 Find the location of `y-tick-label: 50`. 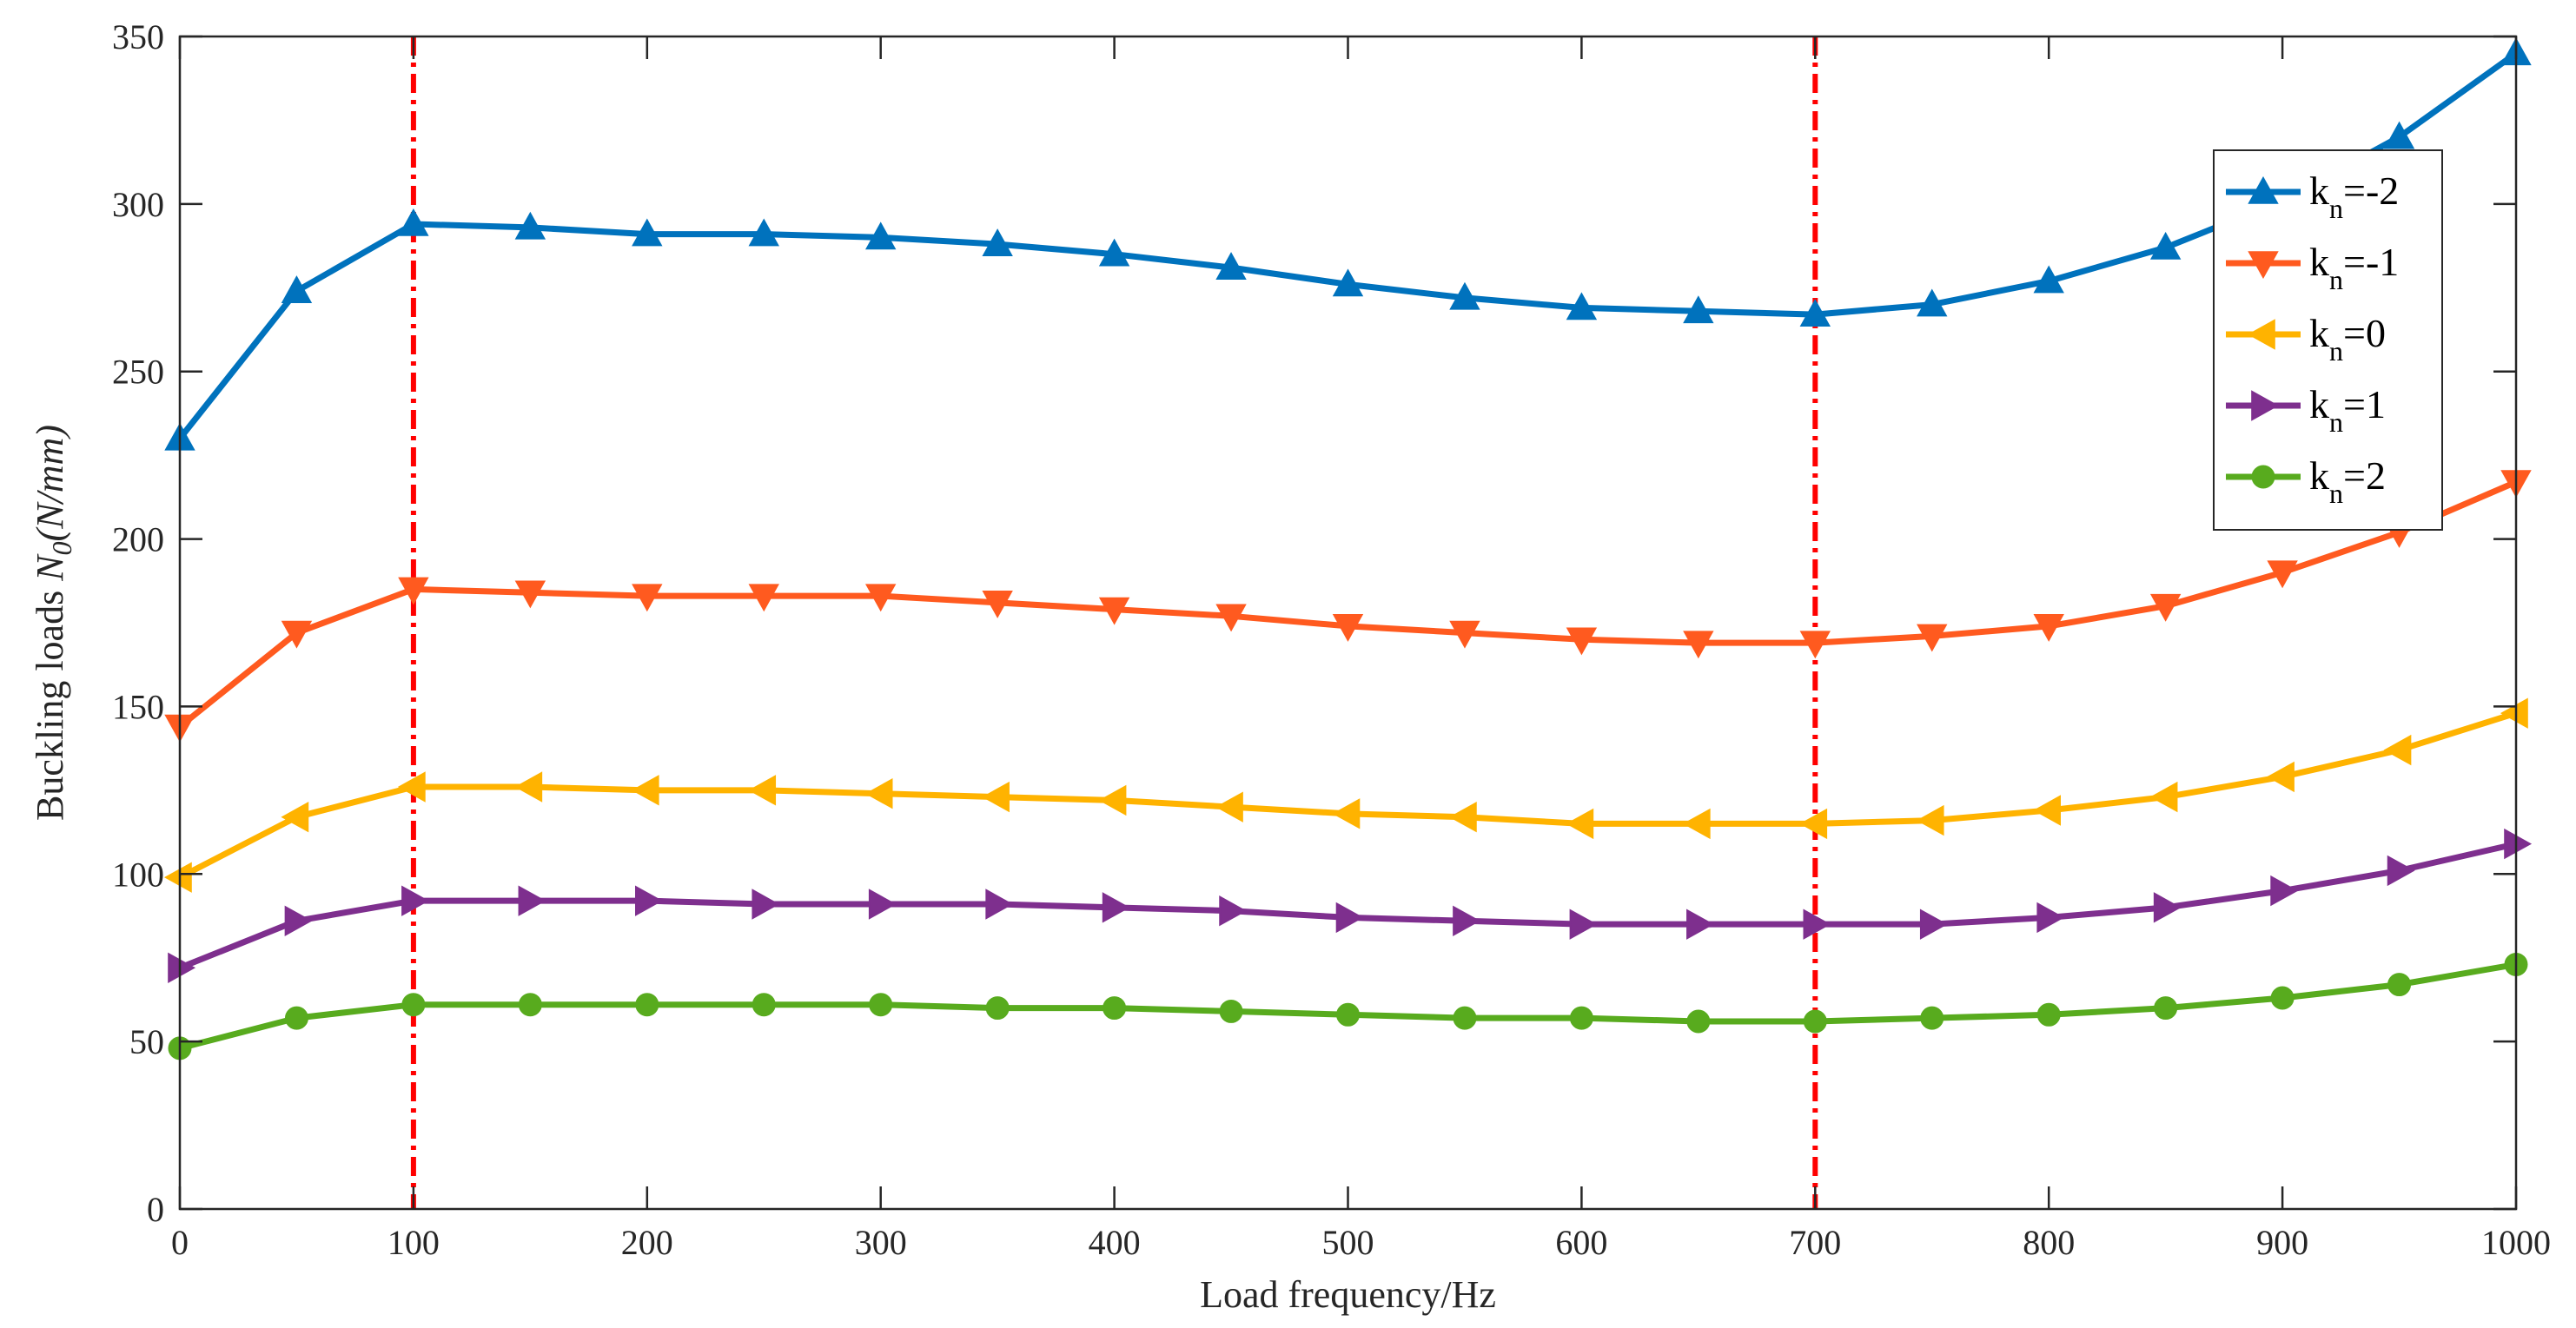

y-tick-label: 50 is located at coordinates (146, 1041).